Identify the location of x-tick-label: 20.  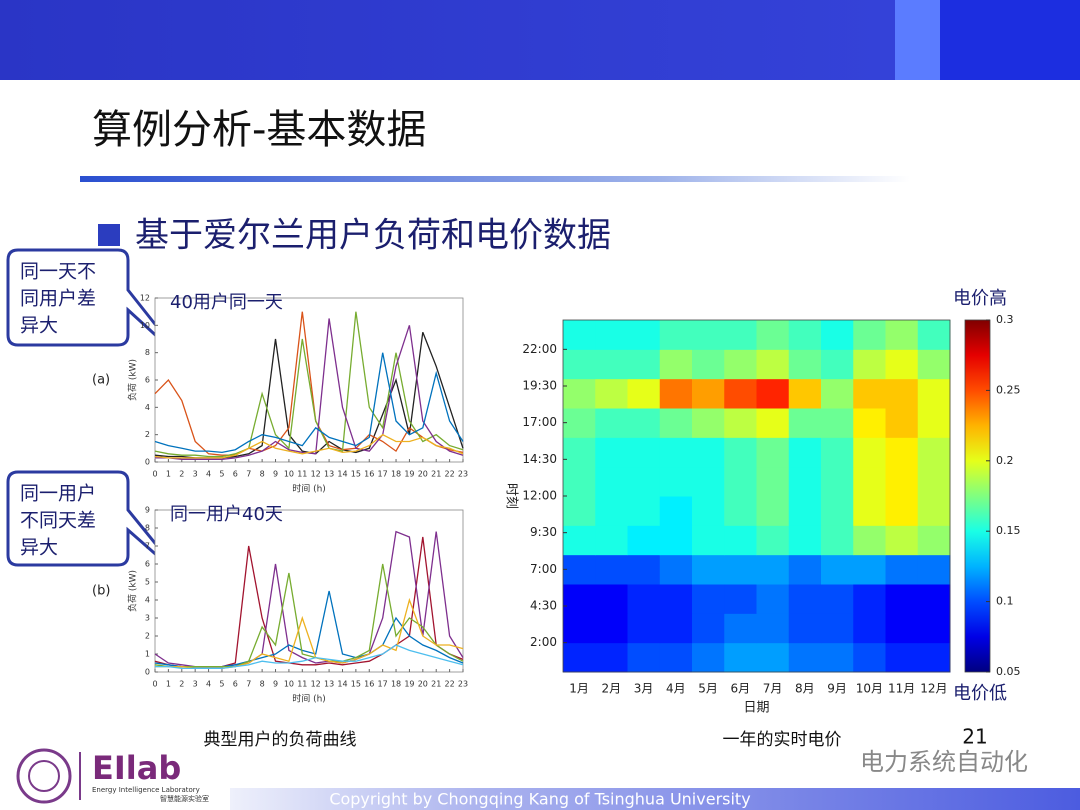
(423, 684).